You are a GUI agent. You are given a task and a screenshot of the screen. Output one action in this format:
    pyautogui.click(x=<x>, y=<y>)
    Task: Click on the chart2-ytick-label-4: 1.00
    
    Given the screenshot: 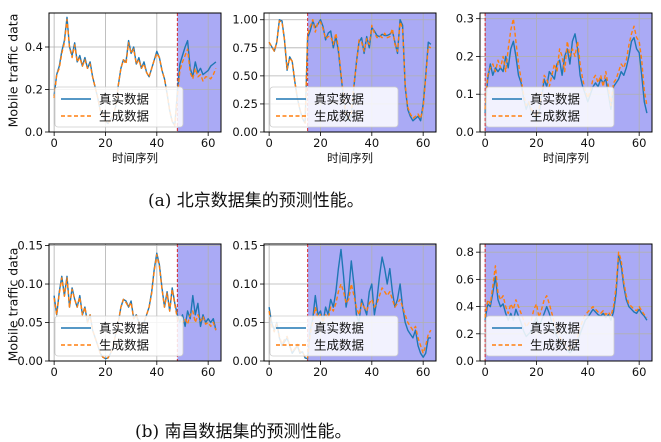 What is the action you would take?
    pyautogui.click(x=245, y=20)
    